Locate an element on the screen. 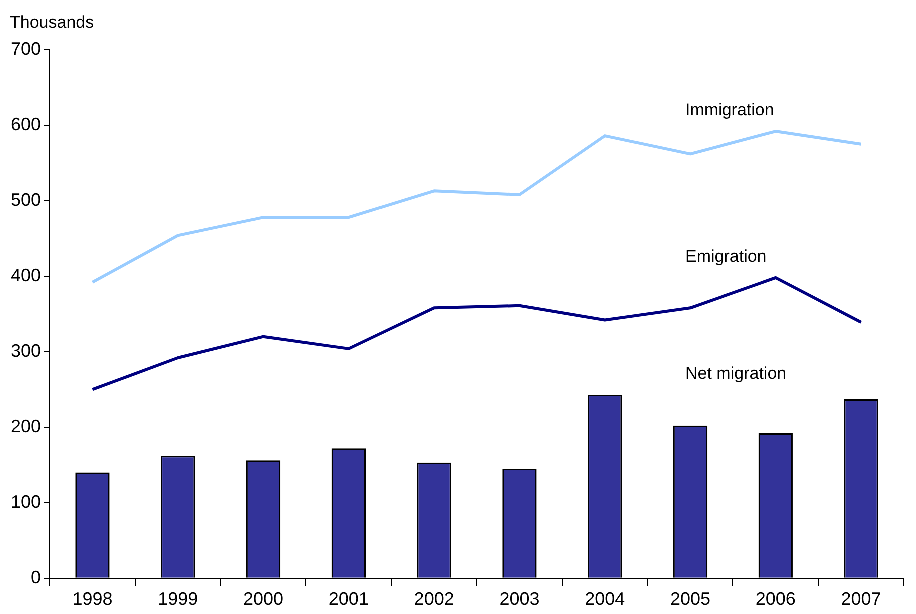 This screenshot has height=614, width=916. series-label: Emigration is located at coordinates (726, 256).